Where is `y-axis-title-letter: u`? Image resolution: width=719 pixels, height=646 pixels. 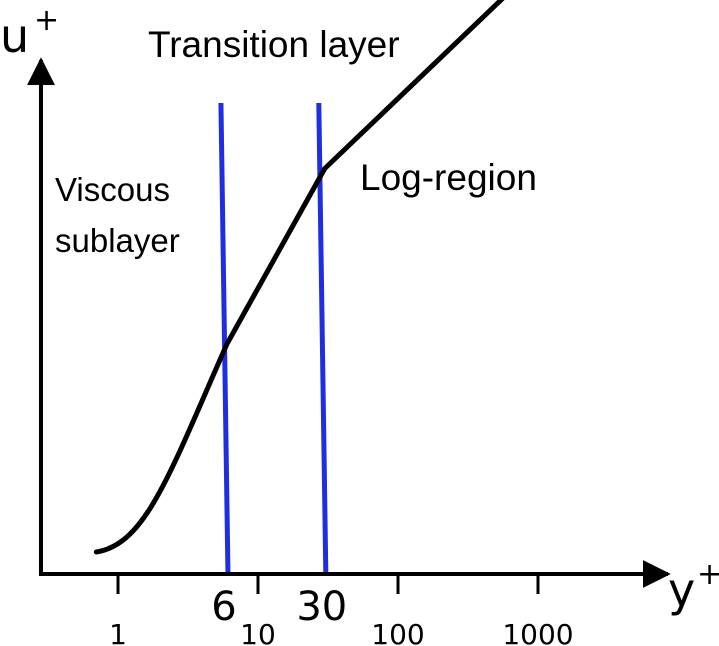
y-axis-title-letter: u is located at coordinates (14, 36).